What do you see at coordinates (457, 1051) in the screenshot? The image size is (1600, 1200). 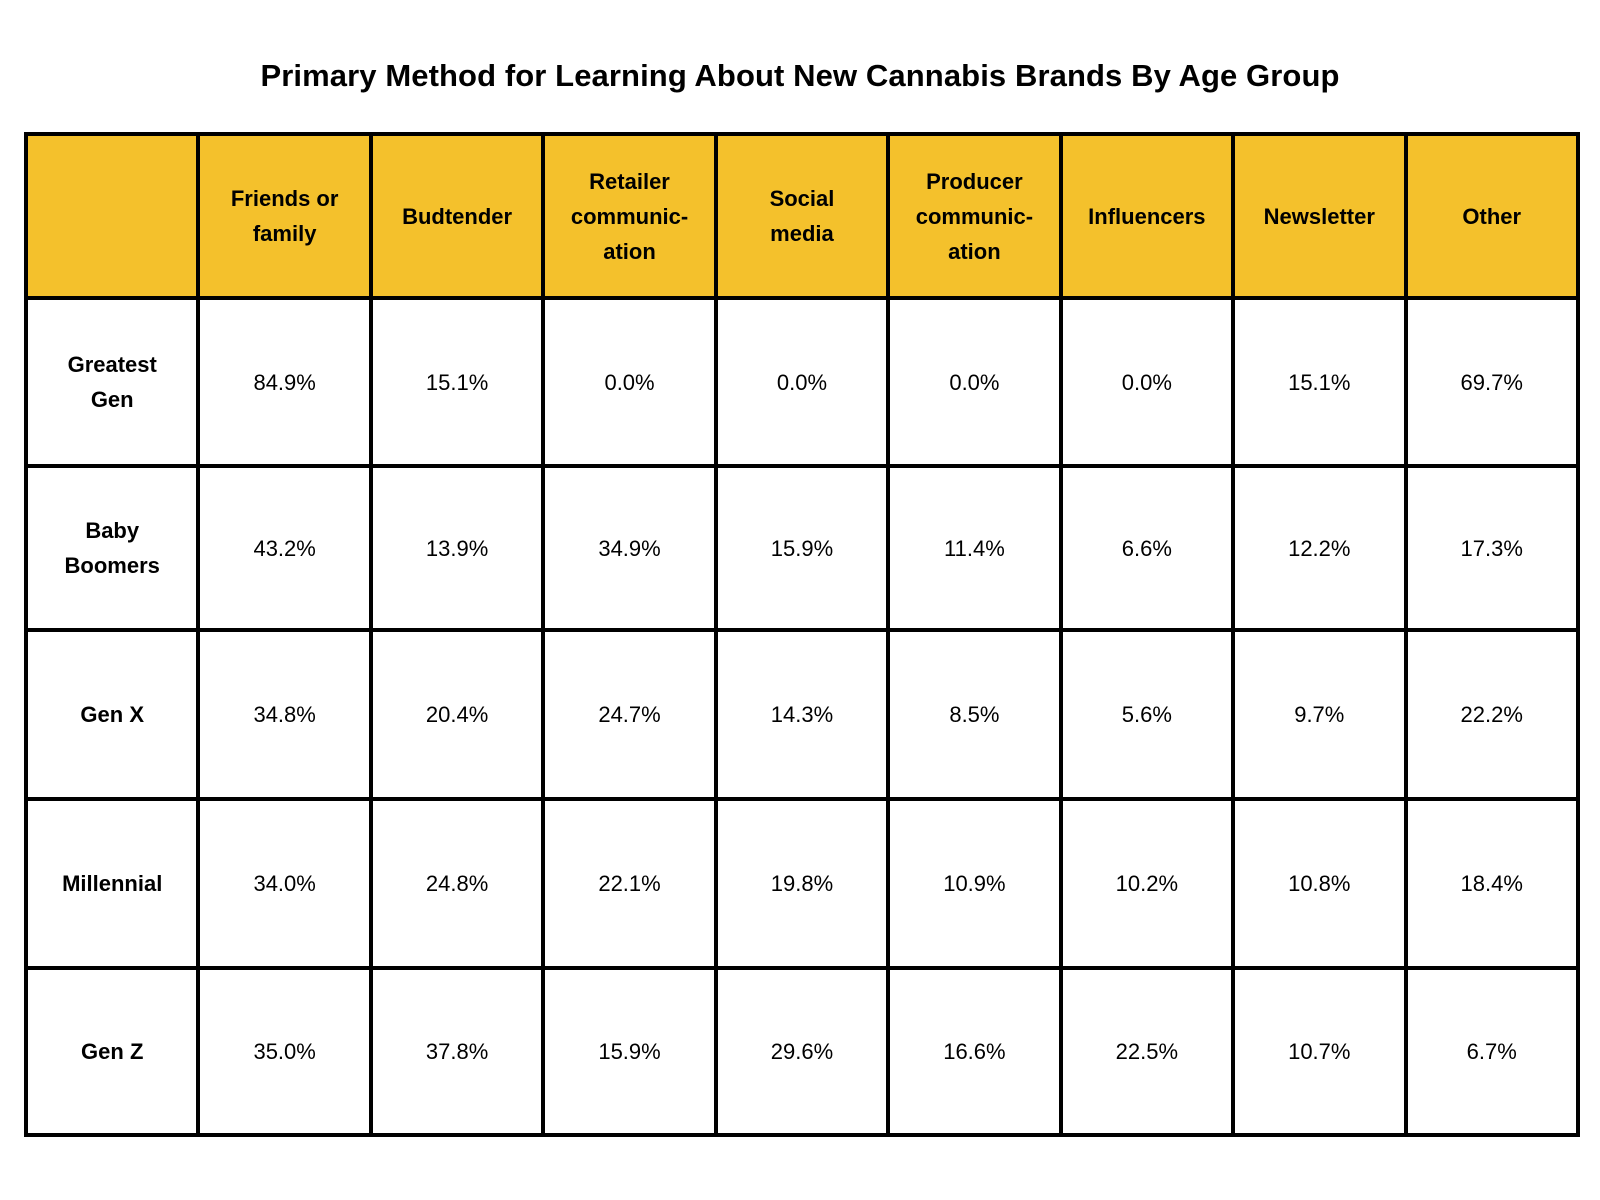 I see `table-cell: 37.8%` at bounding box center [457, 1051].